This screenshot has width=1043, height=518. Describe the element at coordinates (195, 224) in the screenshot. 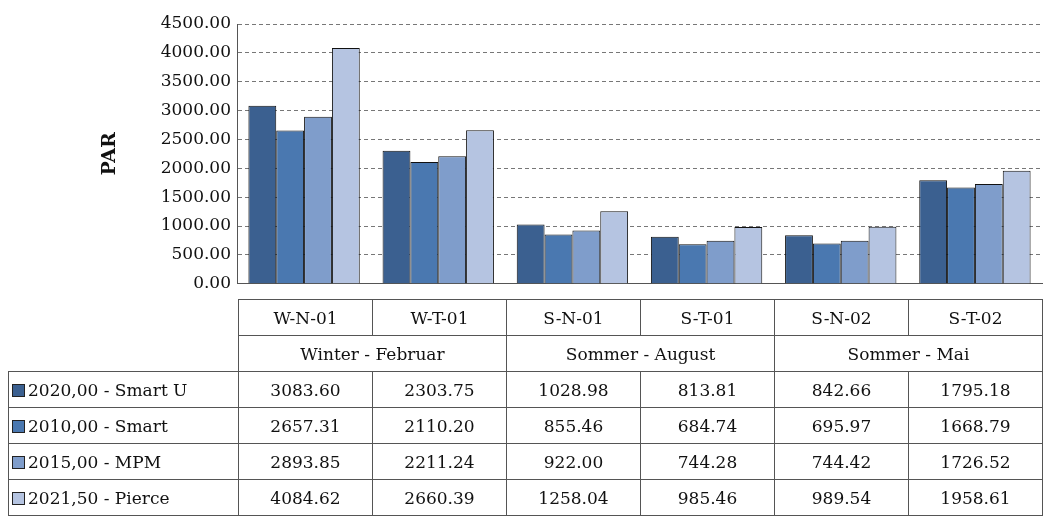

I see `y-tick-label: 1000.00` at that location.